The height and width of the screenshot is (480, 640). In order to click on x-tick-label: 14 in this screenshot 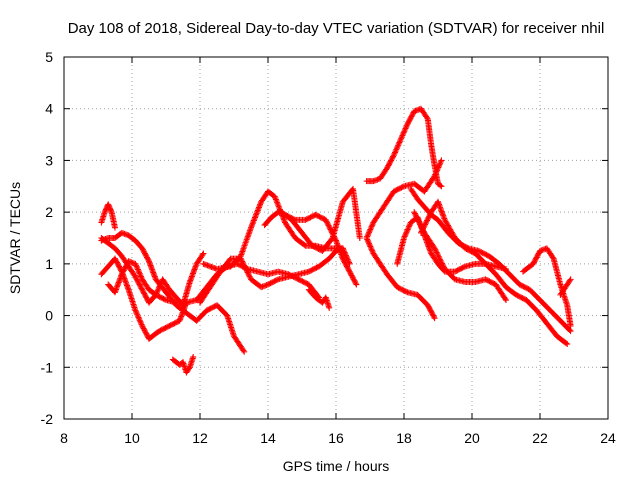, I will do `click(268, 438)`.